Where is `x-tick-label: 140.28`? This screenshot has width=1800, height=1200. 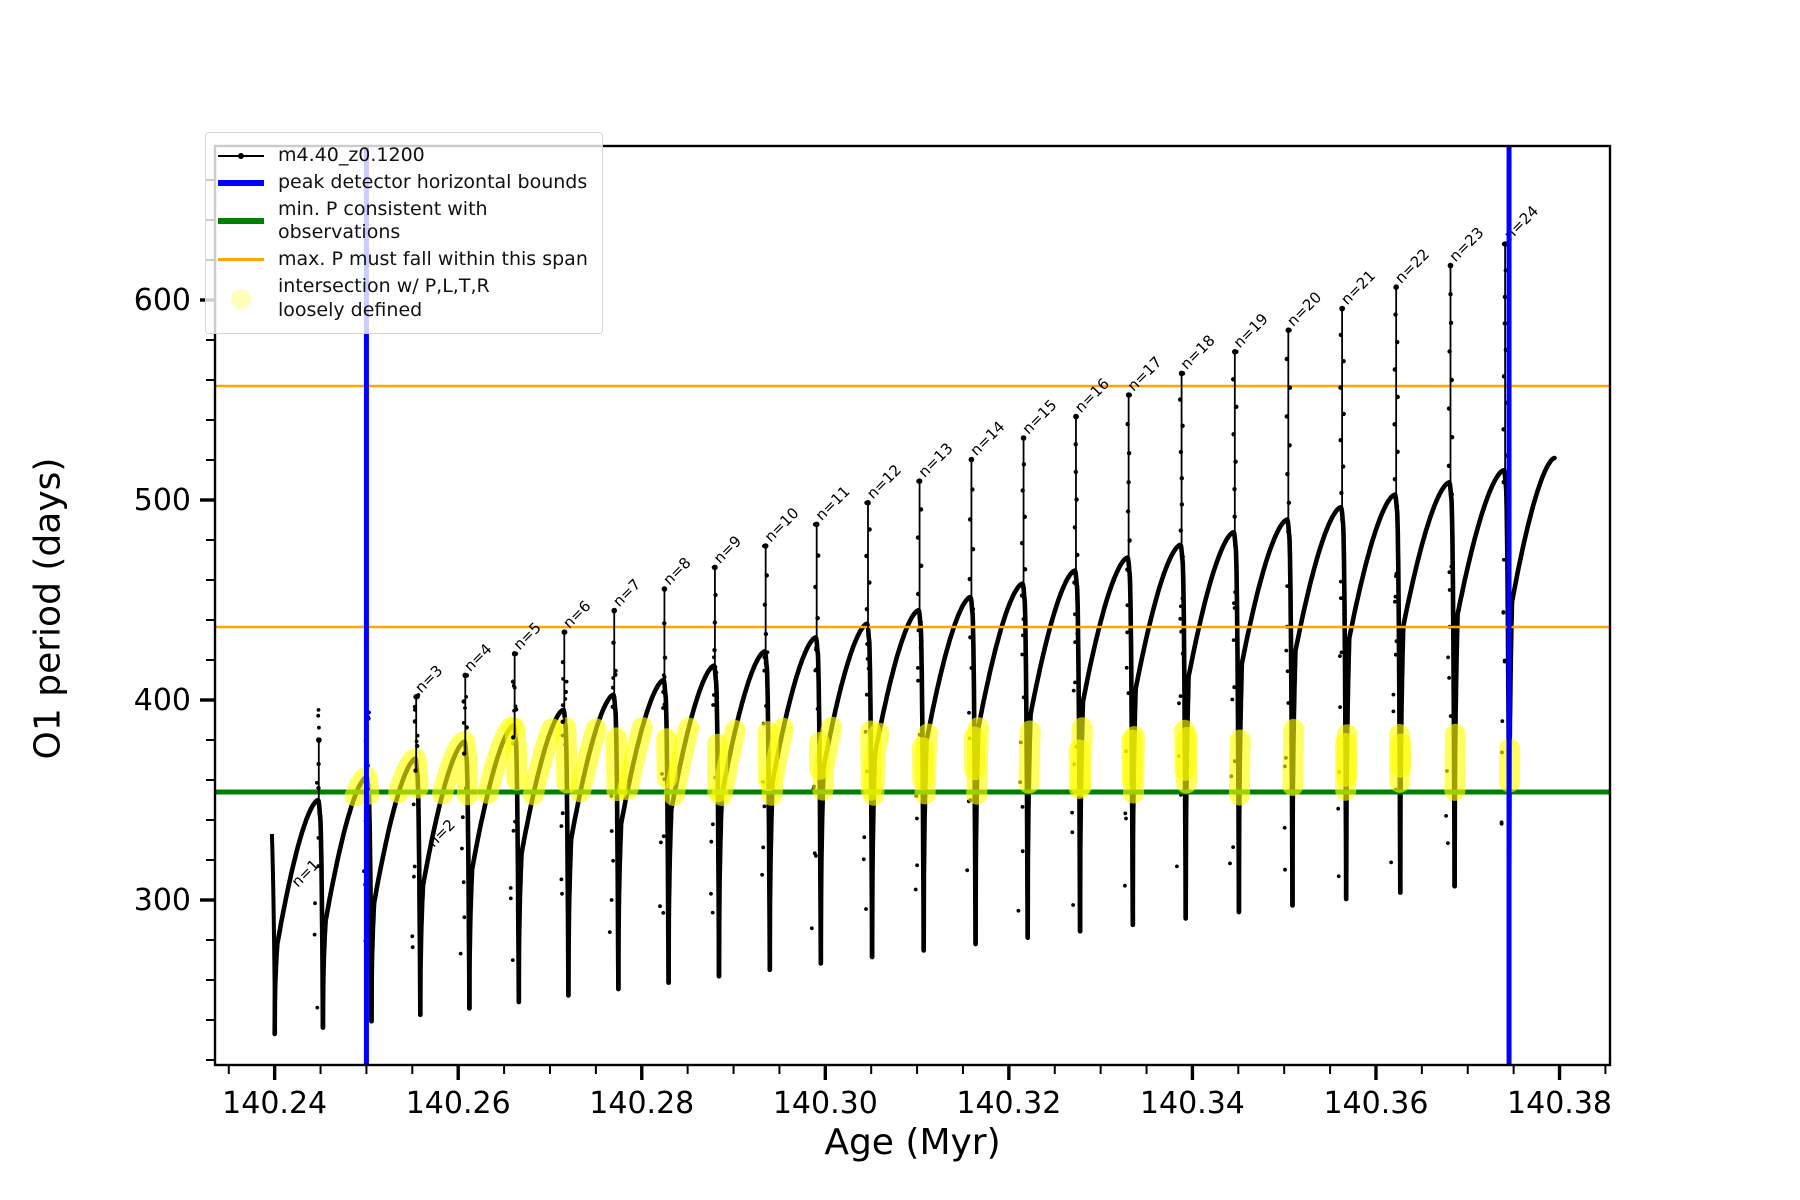
x-tick-label: 140.28 is located at coordinates (641, 1103).